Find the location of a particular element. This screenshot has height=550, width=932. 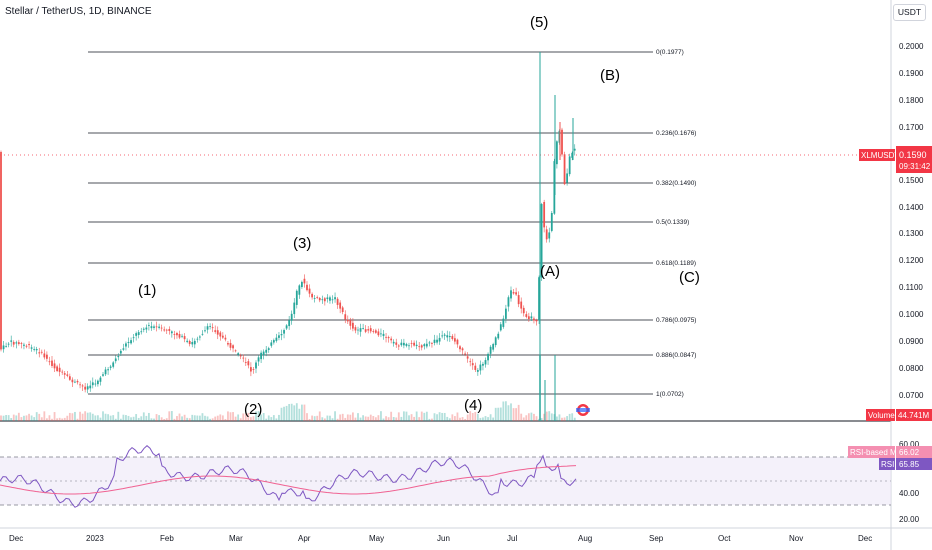

price-tick: 0.1700 is located at coordinates (911, 127).